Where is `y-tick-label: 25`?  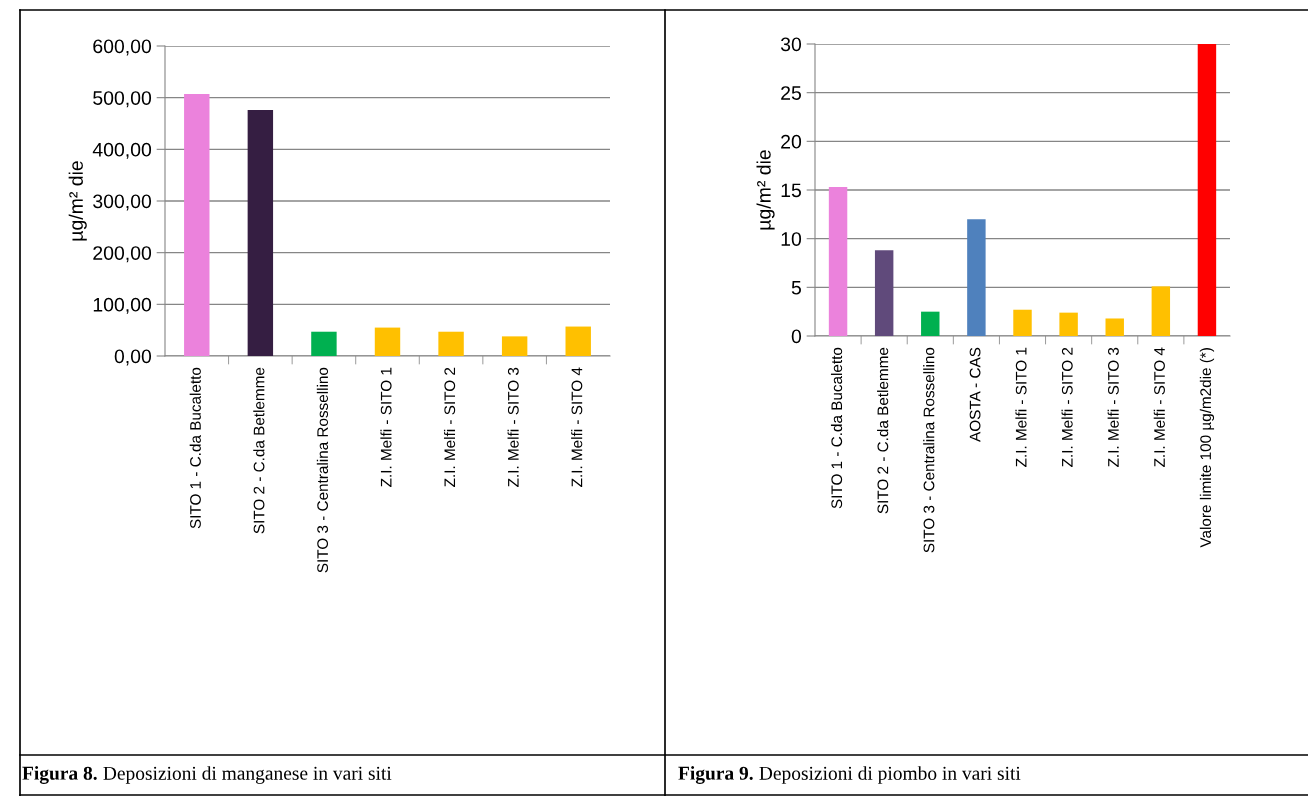 y-tick-label: 25 is located at coordinates (791, 93).